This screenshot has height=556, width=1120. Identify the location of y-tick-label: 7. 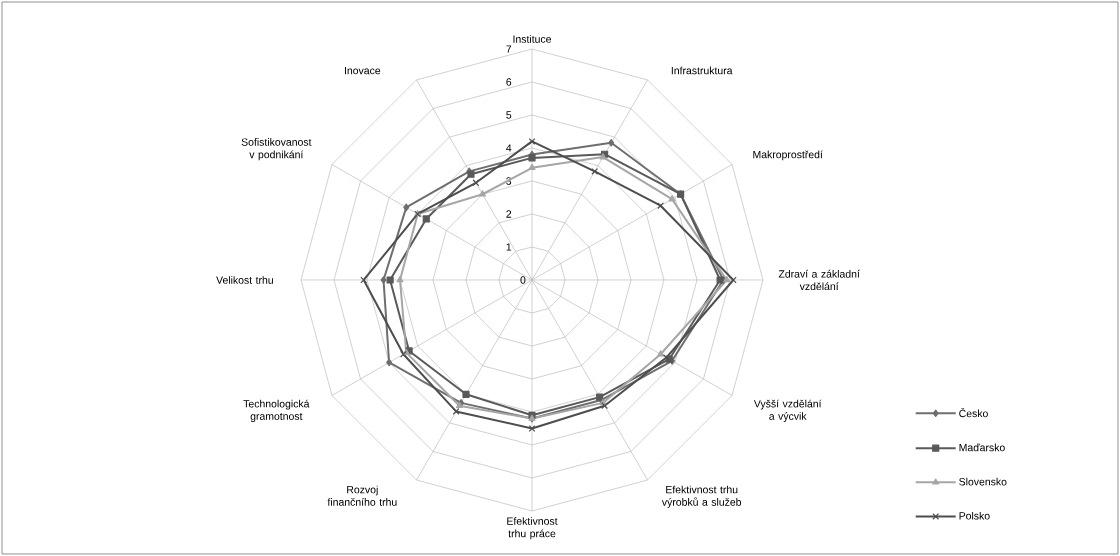
(509, 49).